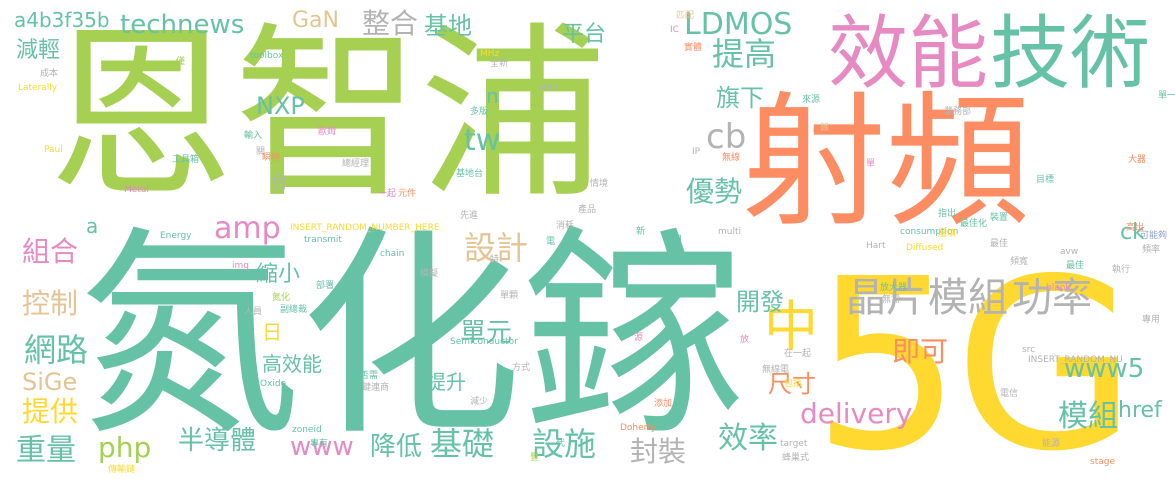 The width and height of the screenshot is (1175, 482). I want to click on cloud-word-amp: amp, so click(247, 228).